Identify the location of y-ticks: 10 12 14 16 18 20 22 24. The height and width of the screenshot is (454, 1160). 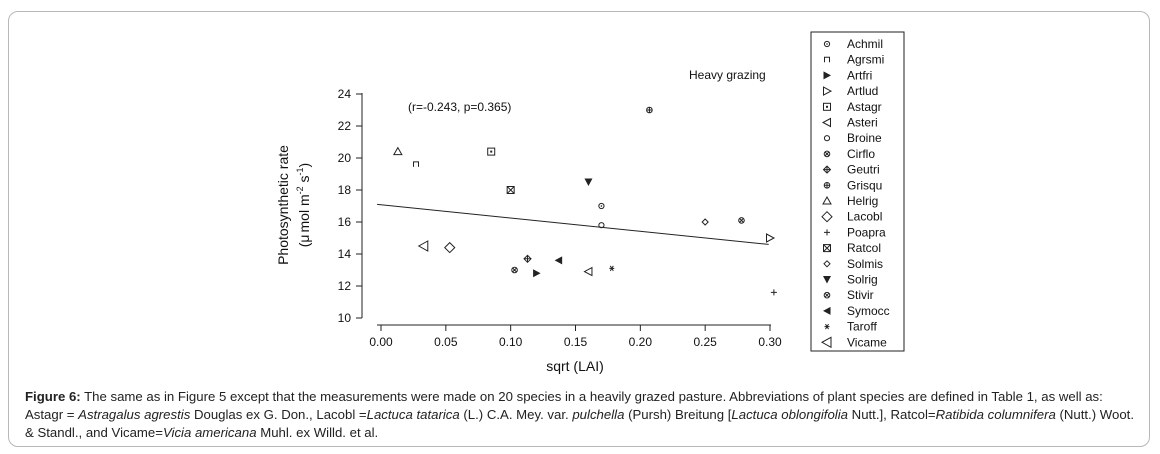
(350, 206).